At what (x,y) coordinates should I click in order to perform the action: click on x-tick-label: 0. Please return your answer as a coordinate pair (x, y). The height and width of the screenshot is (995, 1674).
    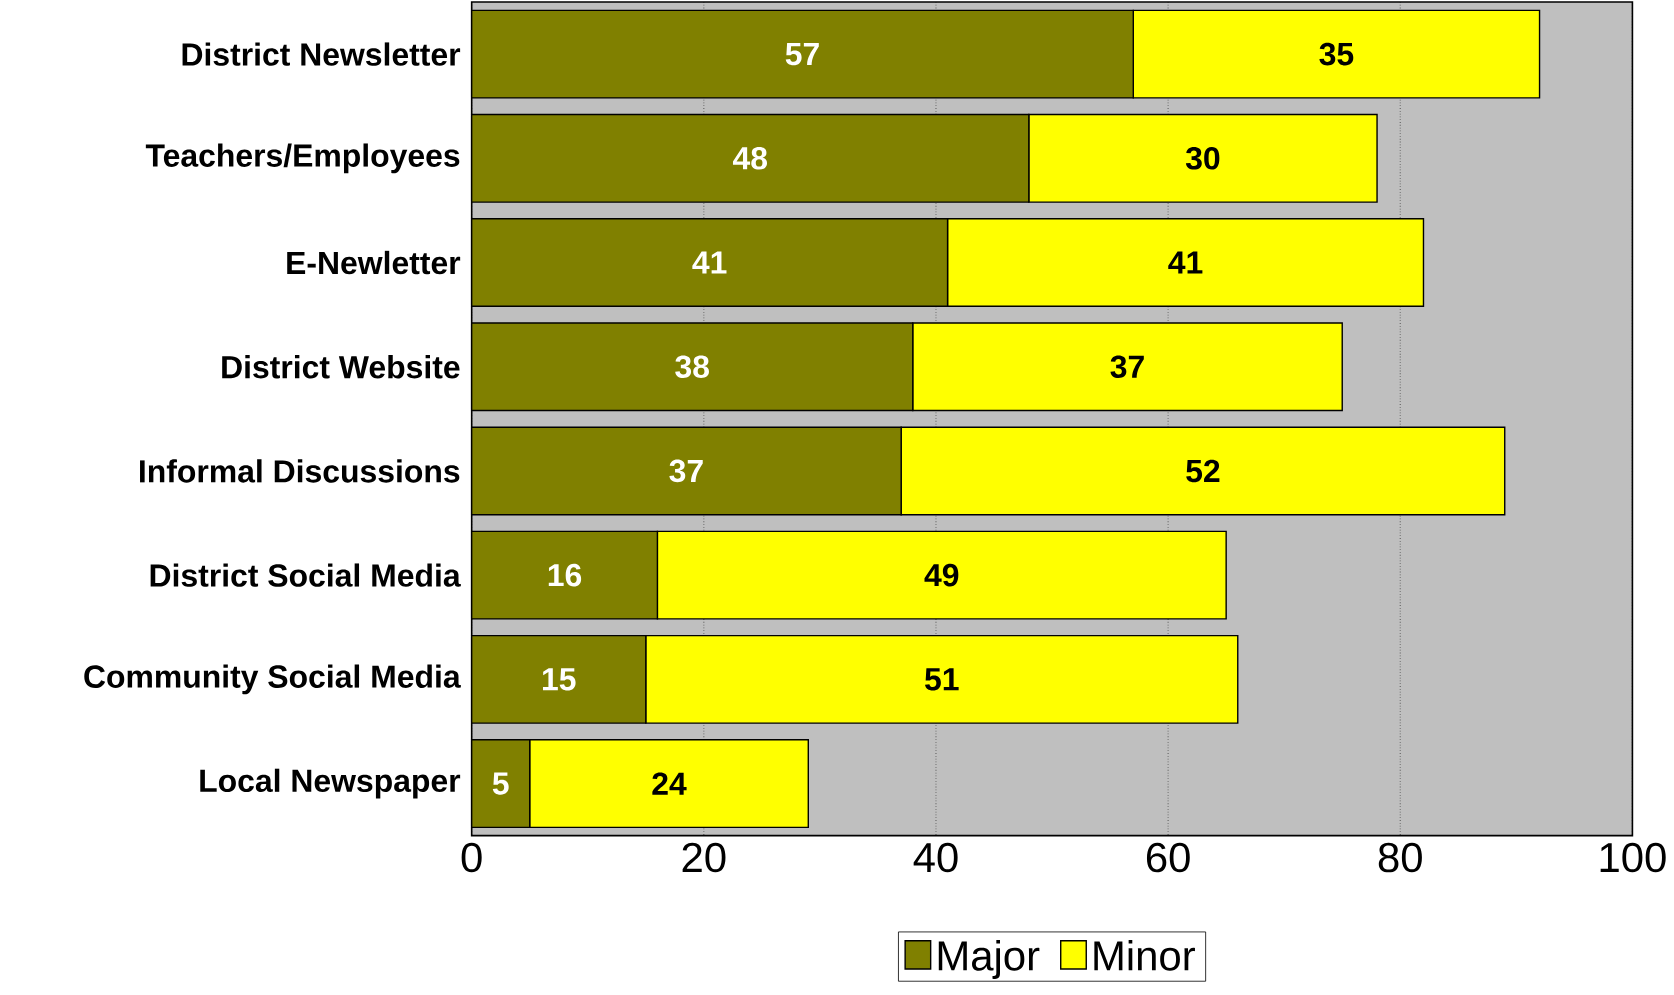
    Looking at the image, I should click on (471, 857).